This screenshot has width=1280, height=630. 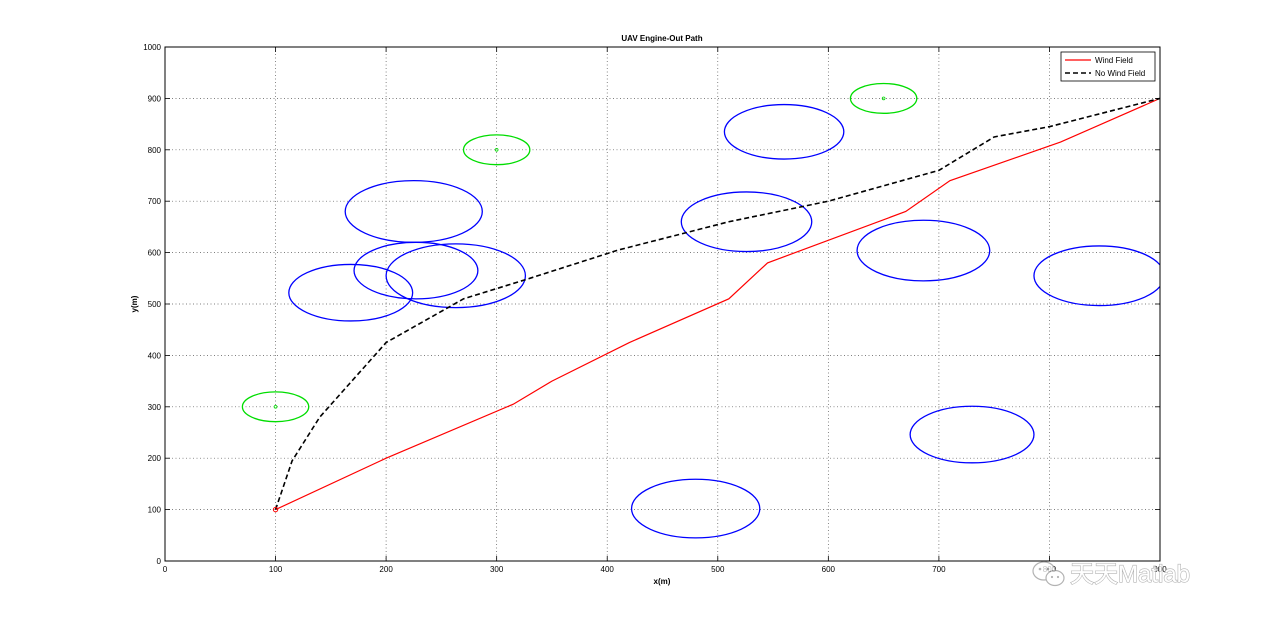 What do you see at coordinates (134, 303) in the screenshot?
I see `y-axis-label: y(m)` at bounding box center [134, 303].